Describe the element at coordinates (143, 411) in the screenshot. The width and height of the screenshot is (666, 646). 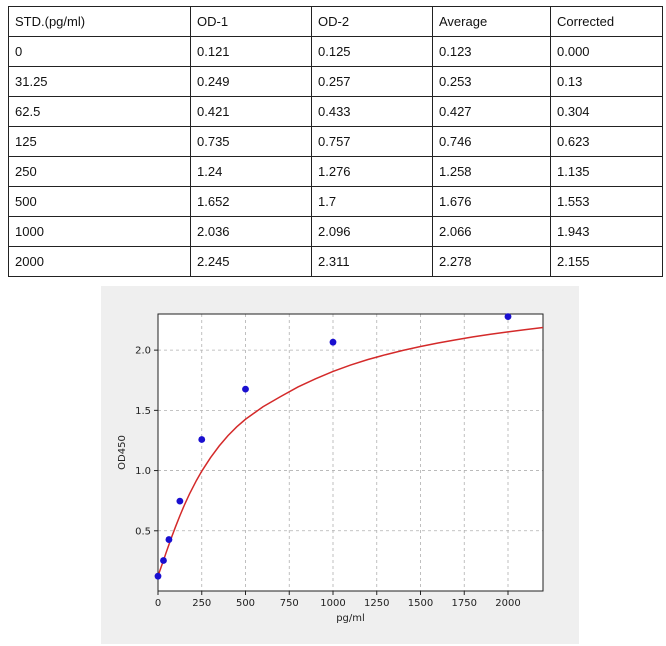
I see `y-tick-label: 1.5` at that location.